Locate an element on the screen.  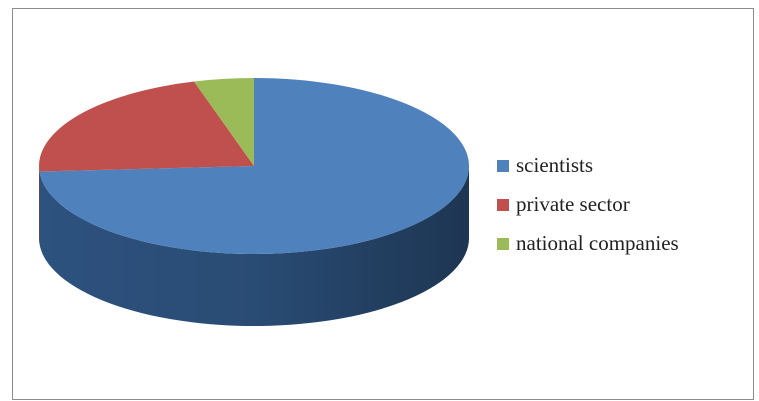
legend-item-scientists: scientists is located at coordinates (588, 165).